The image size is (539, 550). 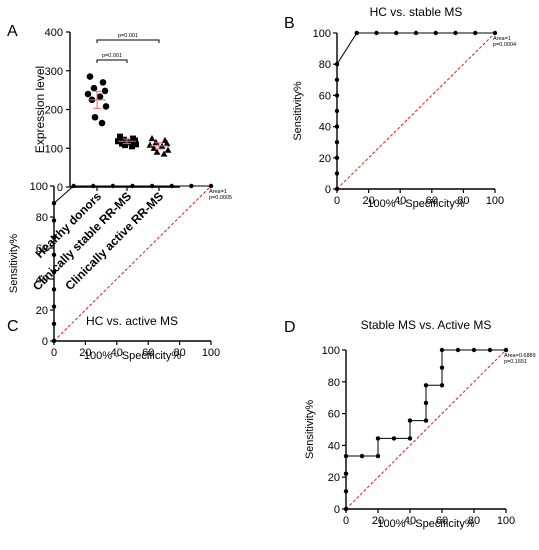 What do you see at coordinates (211, 353) in the screenshot?
I see `x-tick-label: 100` at bounding box center [211, 353].